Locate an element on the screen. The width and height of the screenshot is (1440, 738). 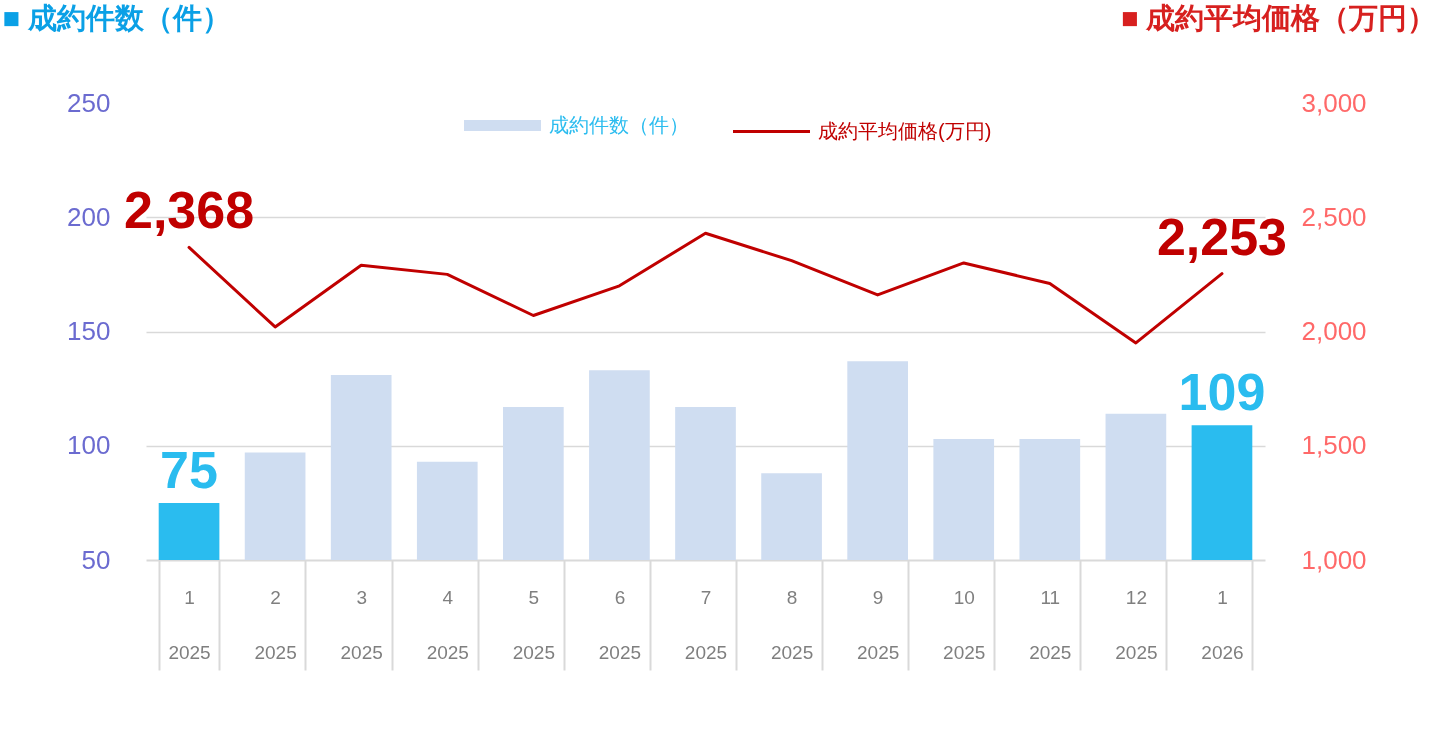
y2-axis-title: ■ 成約平均価格（万円） is located at coordinates (1278, 17).